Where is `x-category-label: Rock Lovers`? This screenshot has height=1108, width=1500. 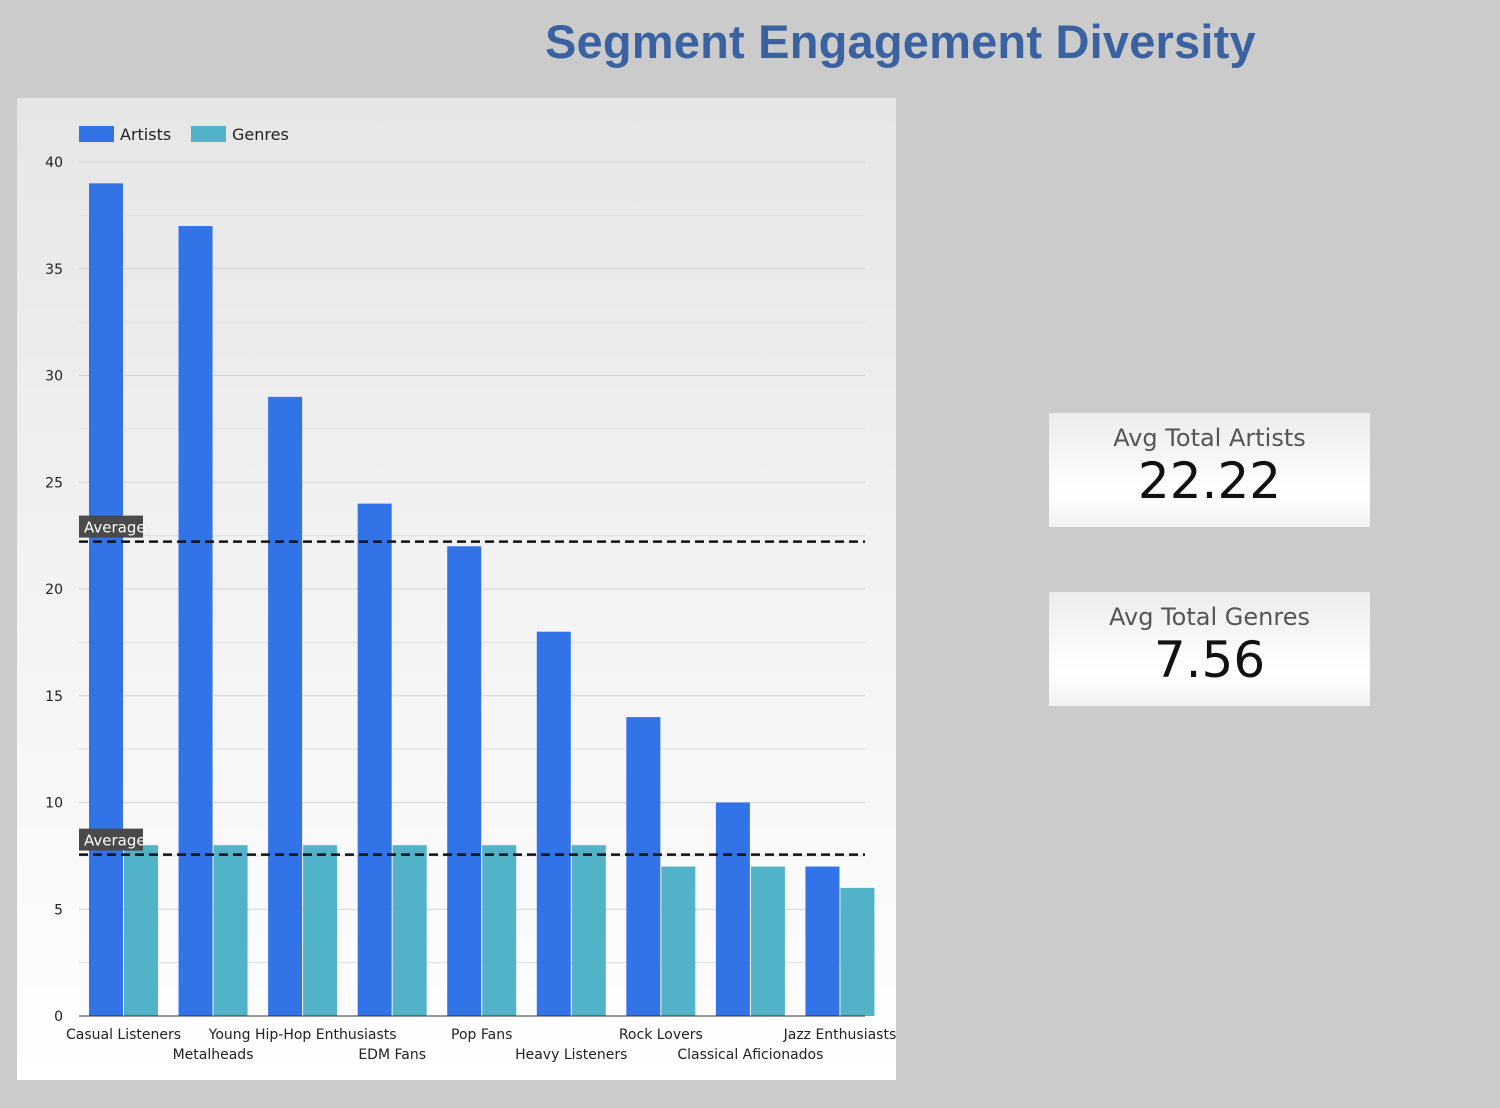 x-category-label: Rock Lovers is located at coordinates (661, 1035).